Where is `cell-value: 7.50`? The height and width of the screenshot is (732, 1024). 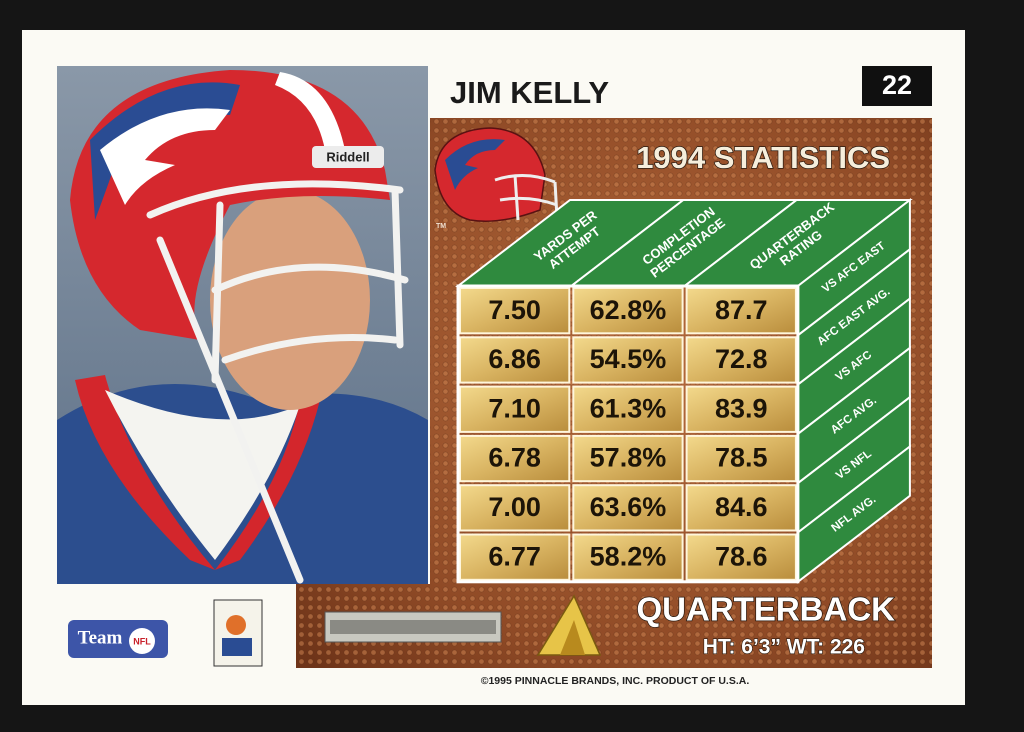 cell-value: 7.50 is located at coordinates (514, 310).